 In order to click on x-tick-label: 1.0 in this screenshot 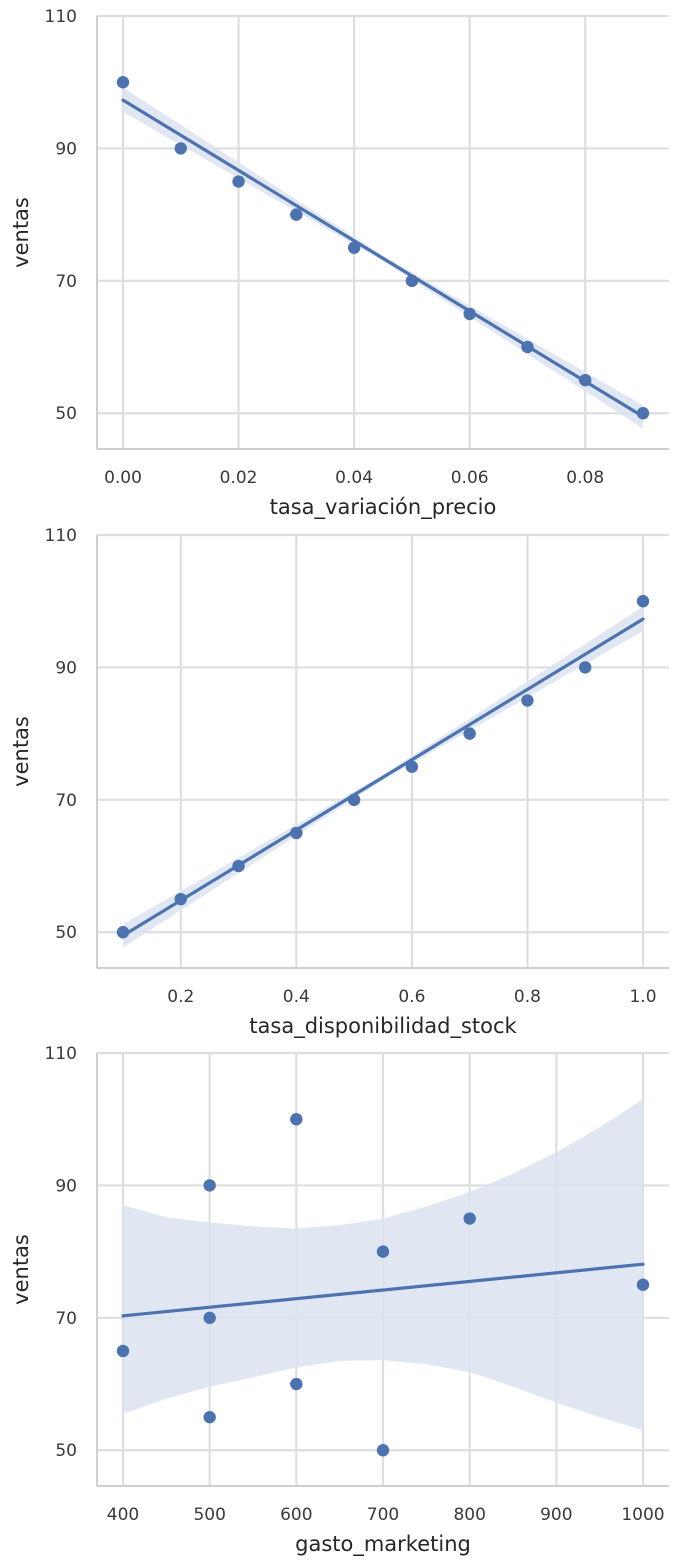, I will do `click(642, 997)`.